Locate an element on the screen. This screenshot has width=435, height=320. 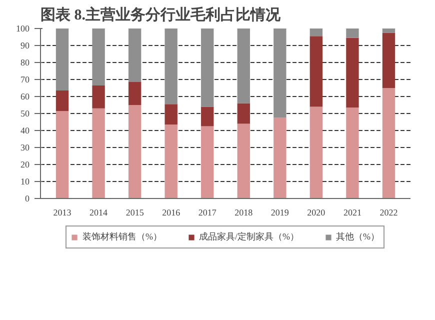
x-tick-label: 2014 is located at coordinates (99, 213).